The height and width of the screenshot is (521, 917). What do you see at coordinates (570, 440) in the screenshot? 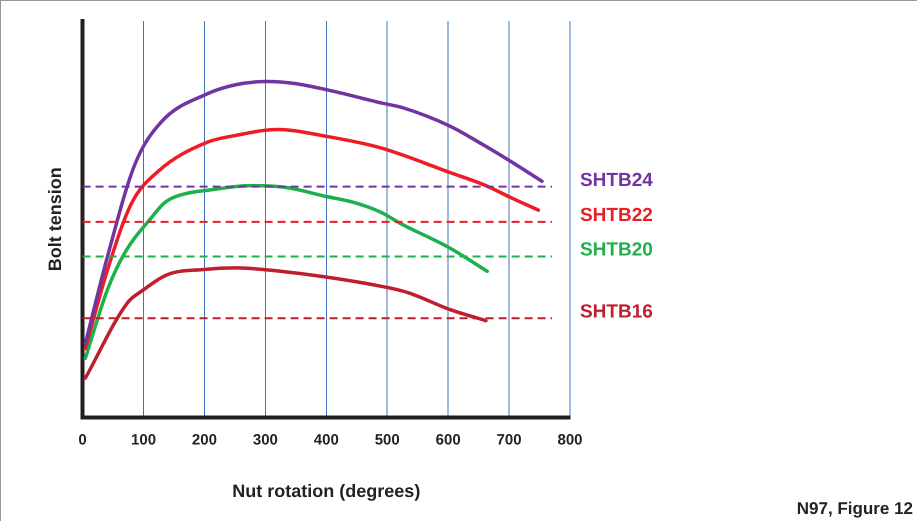
I see `x-tick-label: 800` at bounding box center [570, 440].